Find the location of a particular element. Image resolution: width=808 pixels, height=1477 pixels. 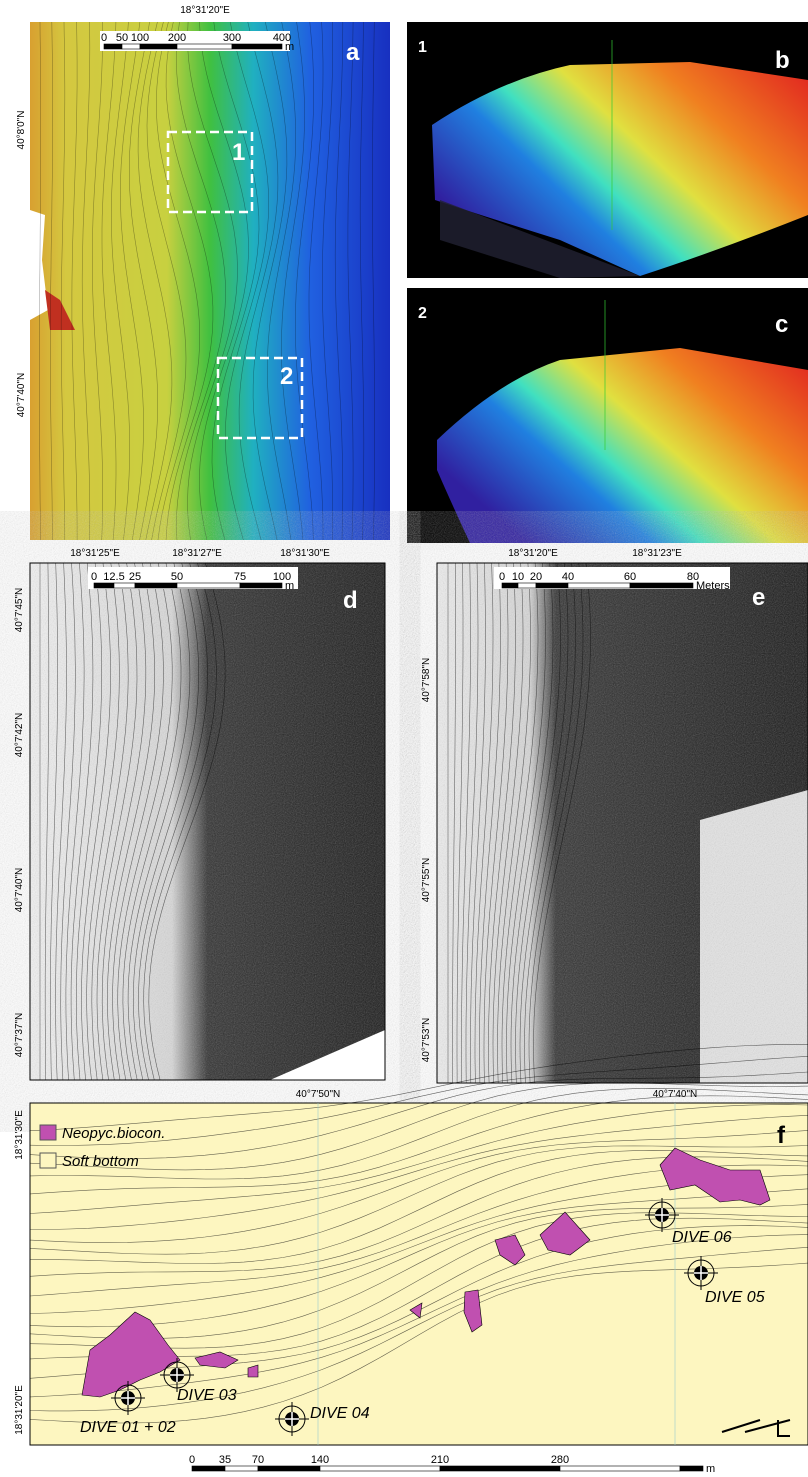

panel-number: 1 is located at coordinates (422, 47).